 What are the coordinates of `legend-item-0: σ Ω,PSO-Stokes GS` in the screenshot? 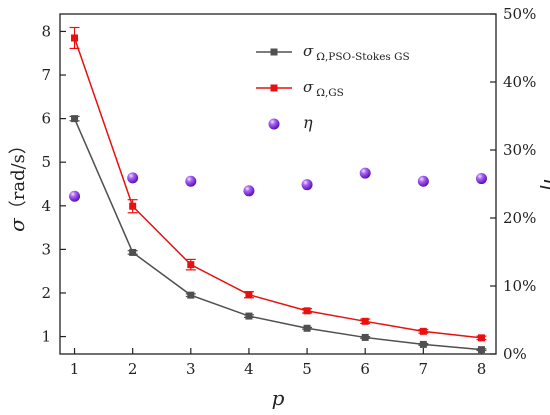 It's located at (333, 52).